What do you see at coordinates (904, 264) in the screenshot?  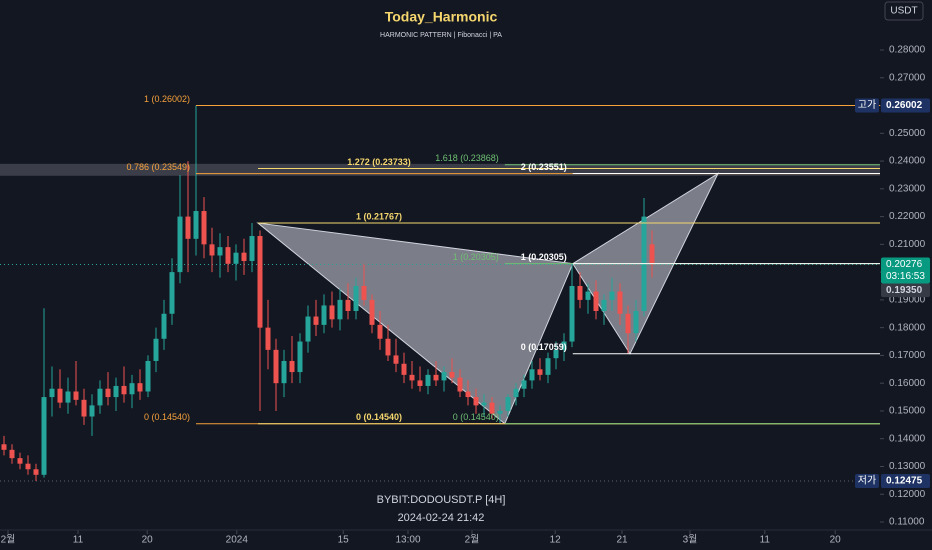 I see `last-price-value: 0.20276` at bounding box center [904, 264].